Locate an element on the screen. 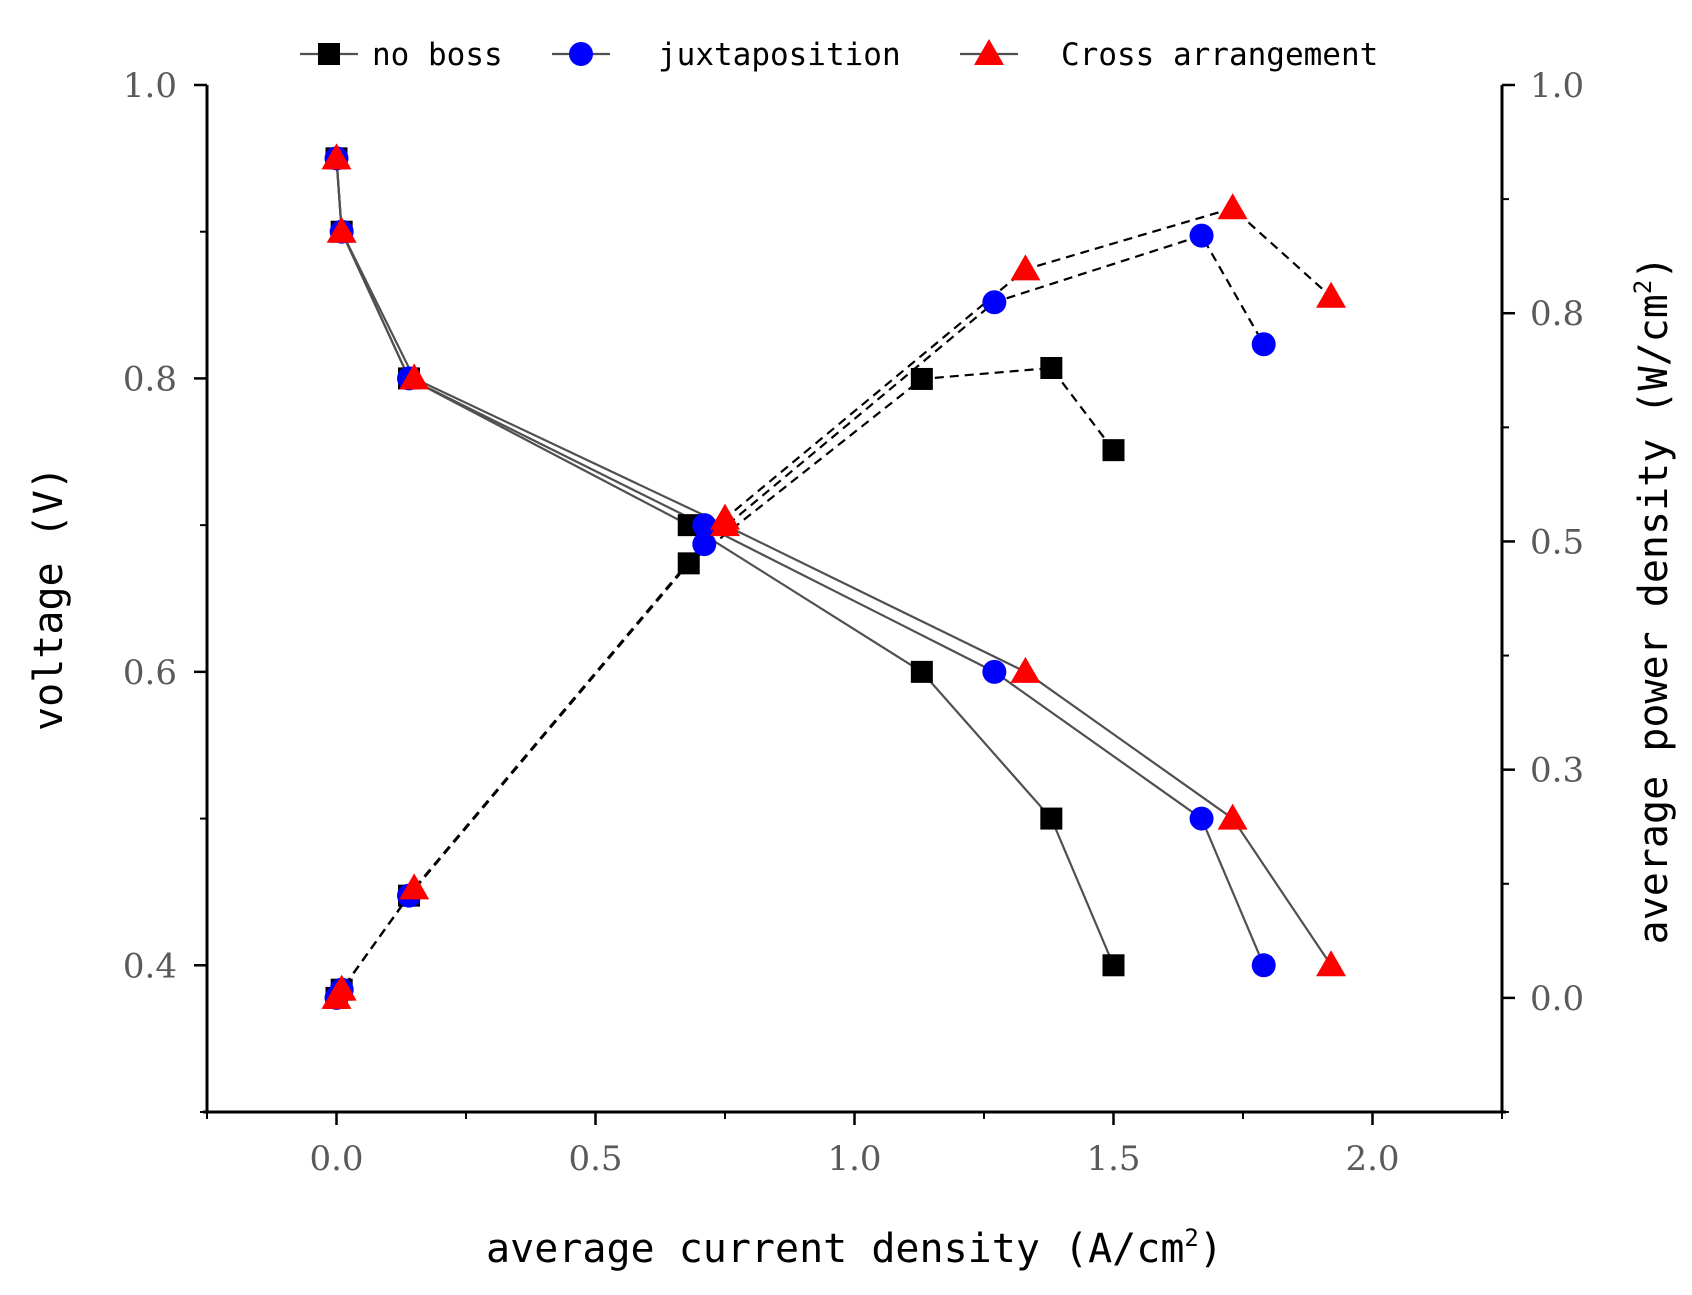  y-tick-label-1: 0.6 is located at coordinates (150, 673).